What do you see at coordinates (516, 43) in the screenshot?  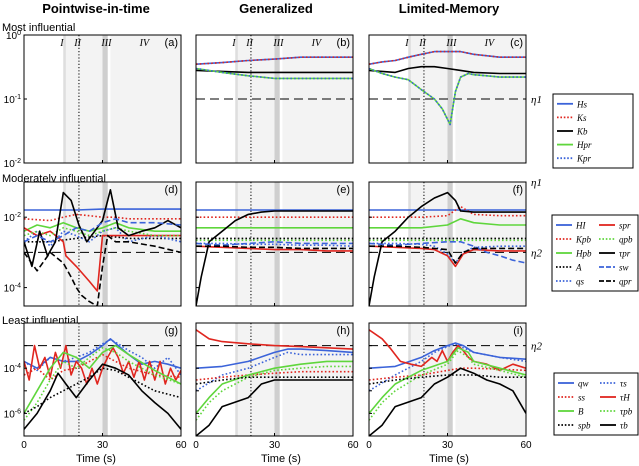 I see `panel-letter: (c)` at bounding box center [516, 43].